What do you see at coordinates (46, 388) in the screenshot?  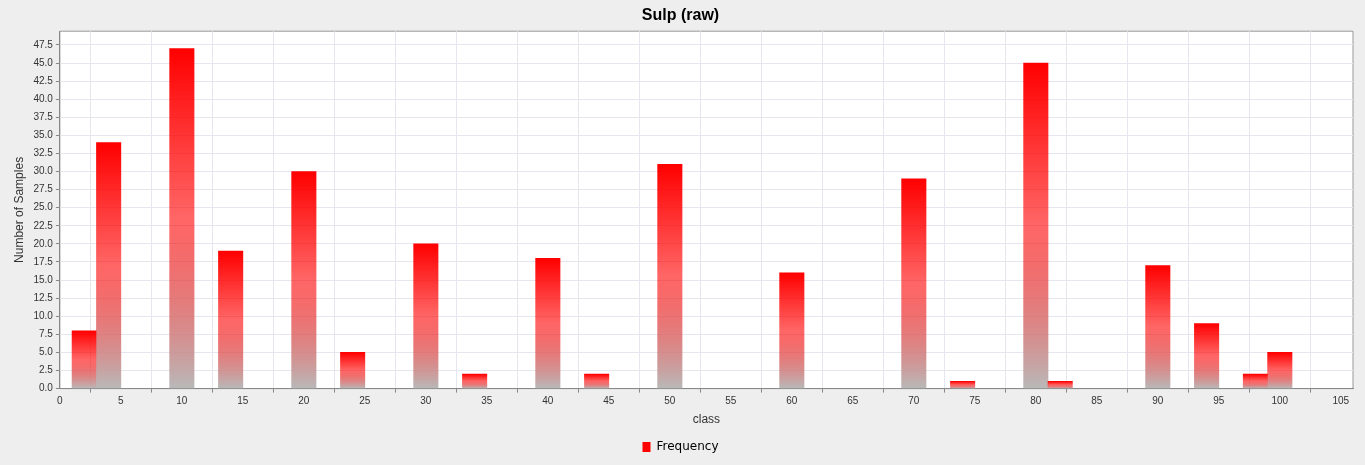 I see `y-tick-label: 0.0` at bounding box center [46, 388].